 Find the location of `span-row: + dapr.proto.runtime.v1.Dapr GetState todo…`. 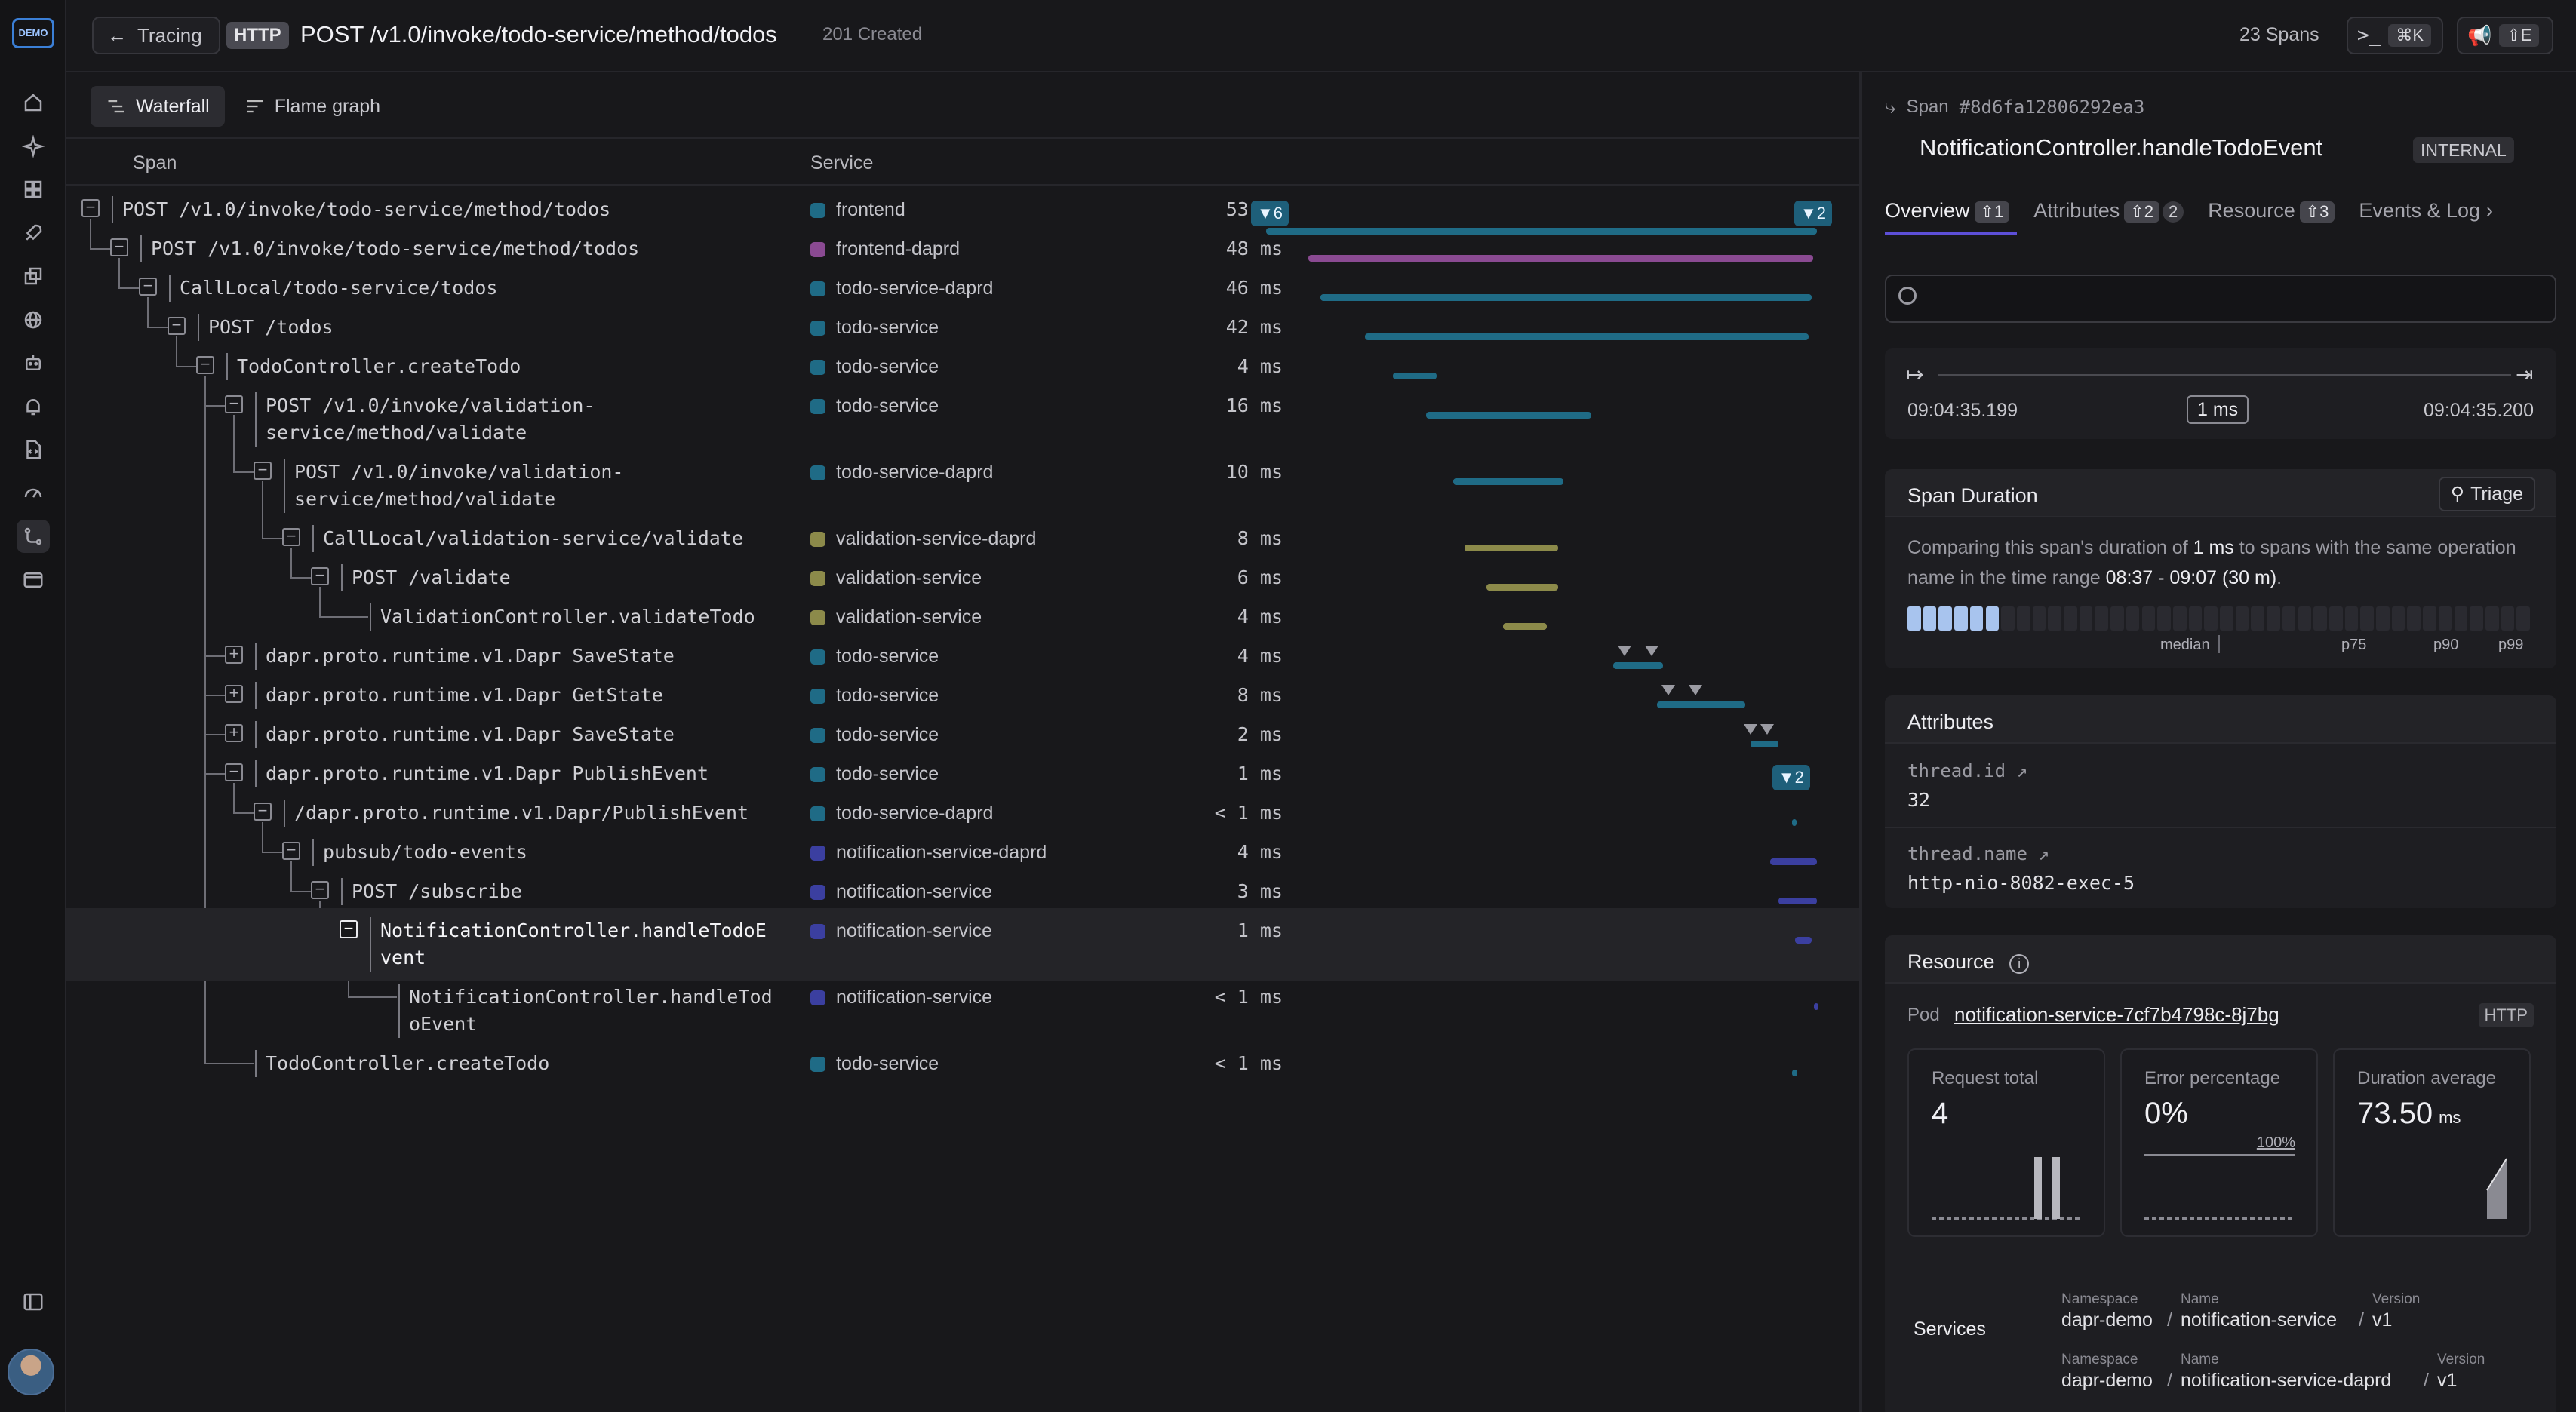

span-row: + dapr.proto.runtime.v1.Dapr GetState todo… is located at coordinates (962, 699).